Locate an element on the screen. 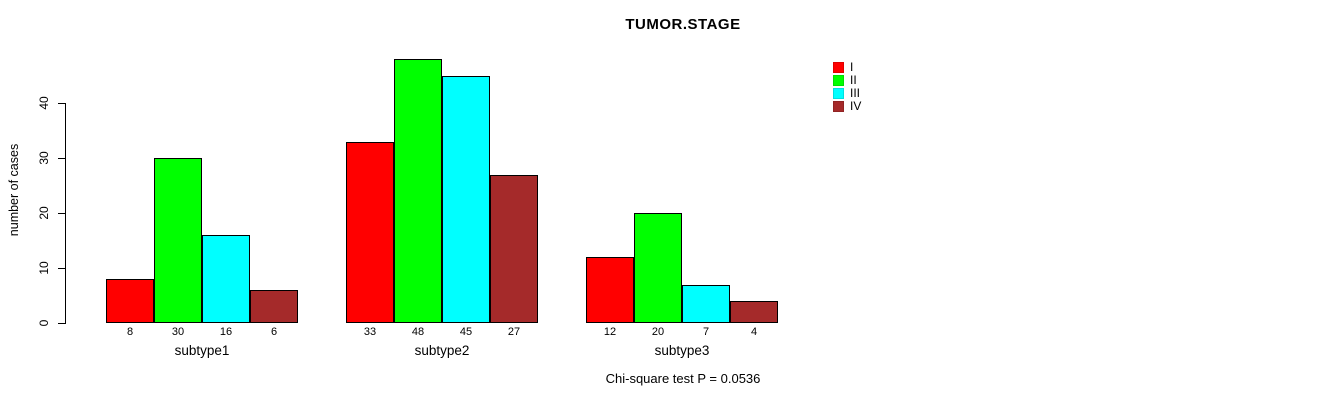  x-category-label-subtype1: subtype1 is located at coordinates (202, 350).